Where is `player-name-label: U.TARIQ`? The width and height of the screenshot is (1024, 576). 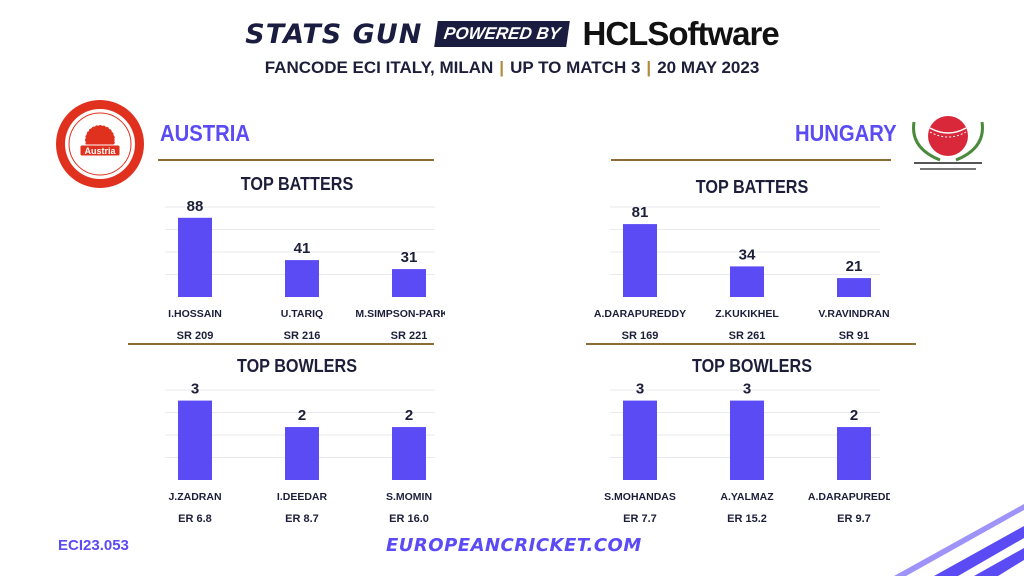 player-name-label: U.TARIQ is located at coordinates (302, 314).